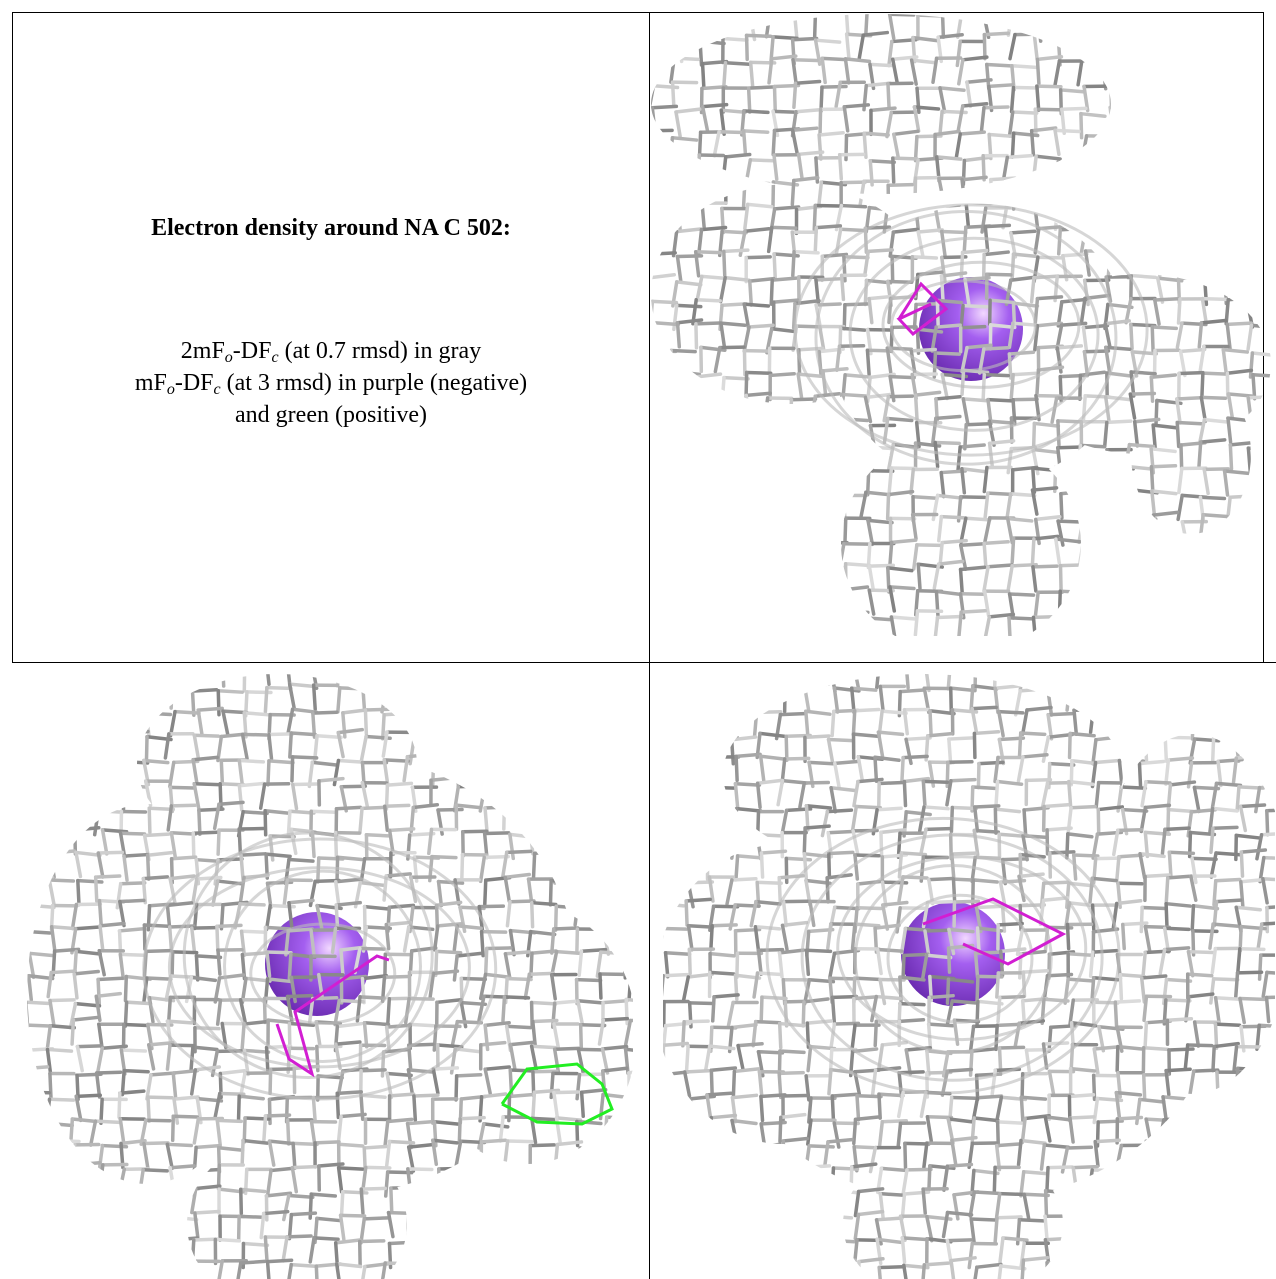  What do you see at coordinates (638, 12) in the screenshot?
I see `border-top` at bounding box center [638, 12].